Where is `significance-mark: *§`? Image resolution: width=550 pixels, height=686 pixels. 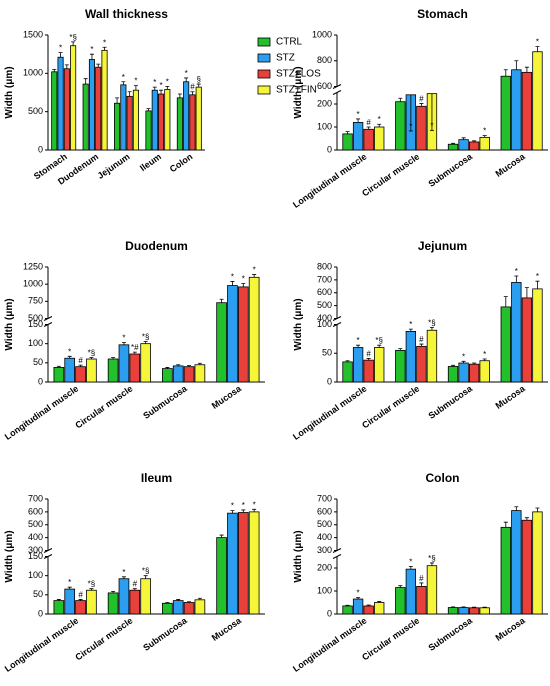
significance-mark: *§ is located at coordinates (379, 340).